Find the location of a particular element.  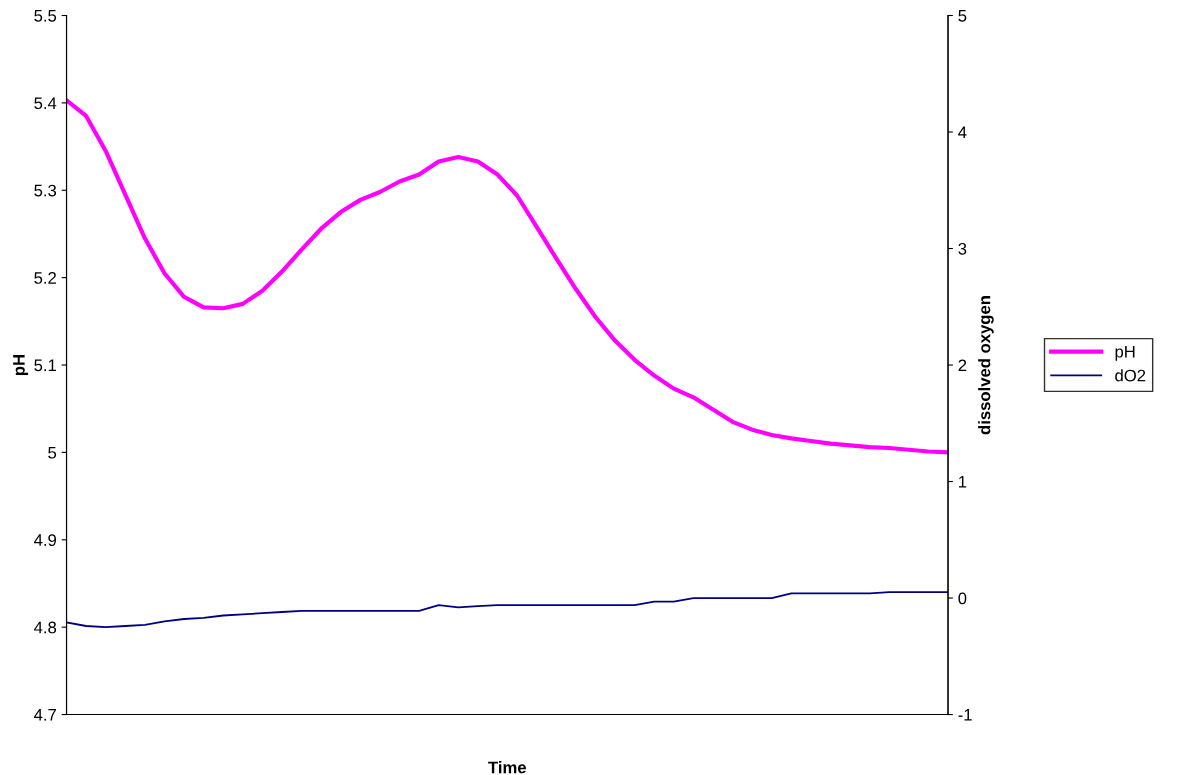

y2-tick-label: 5 is located at coordinates (962, 16).